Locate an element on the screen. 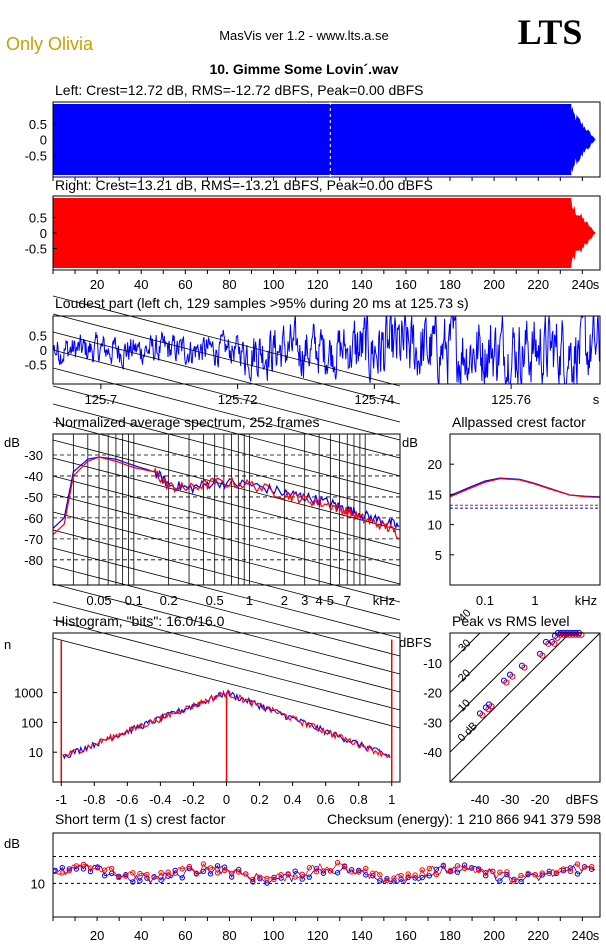 Image resolution: width=606 pixels, height=946 pixels. peakrms-xtick: -20 is located at coordinates (540, 799).